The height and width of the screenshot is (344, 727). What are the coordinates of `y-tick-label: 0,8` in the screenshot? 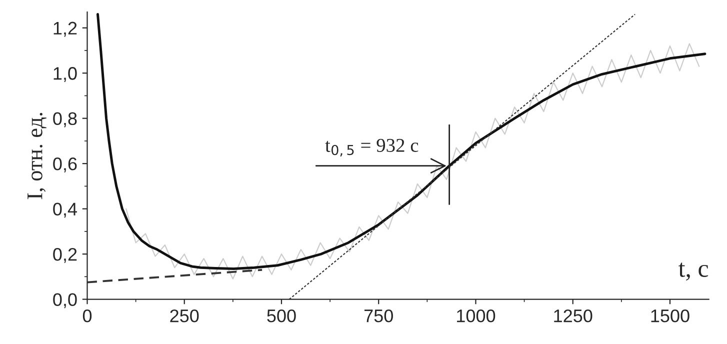 It's located at (65, 120).